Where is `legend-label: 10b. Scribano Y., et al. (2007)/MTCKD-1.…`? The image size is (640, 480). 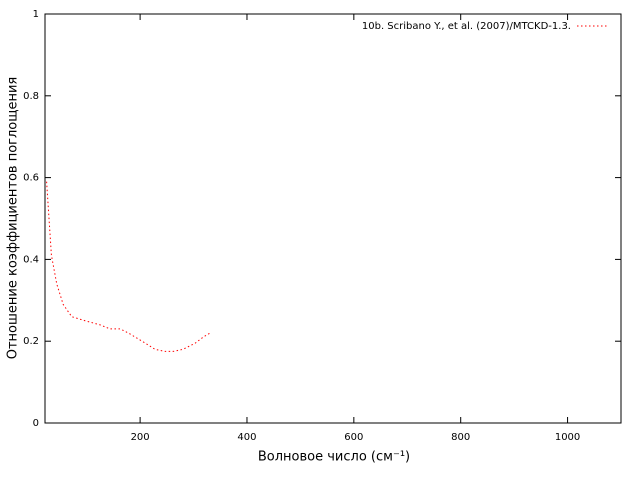
legend-label: 10b. Scribano Y., et al. (2007)/MTCKD-1.… is located at coordinates (466, 26).